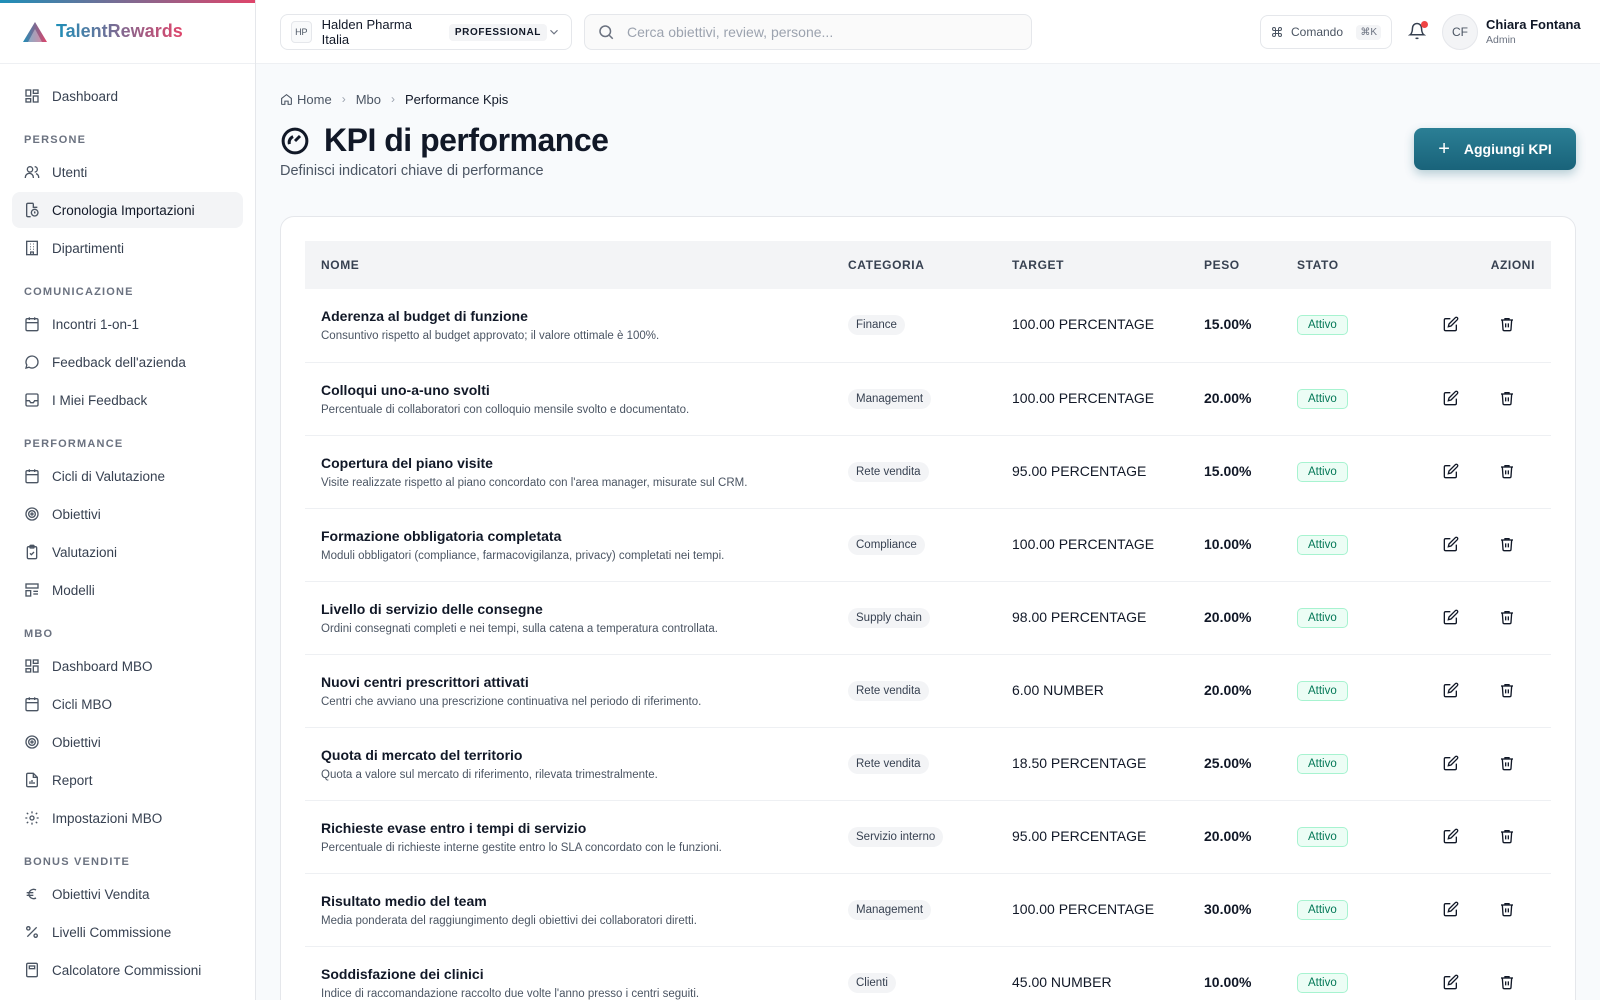  What do you see at coordinates (127, 932) in the screenshot?
I see `sidebar-item-livelli-commissione: Livelli Commissione` at bounding box center [127, 932].